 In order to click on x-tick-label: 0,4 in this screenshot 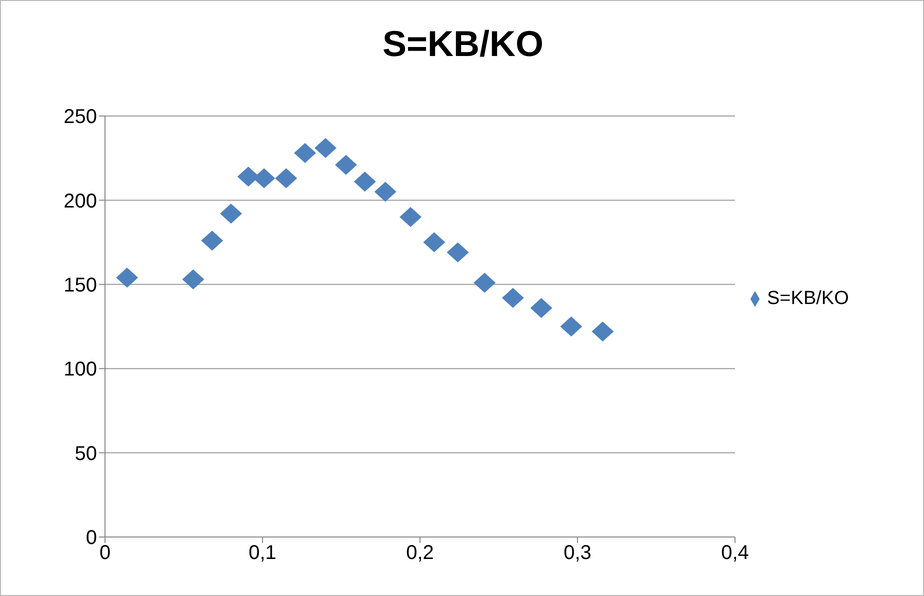, I will do `click(735, 553)`.